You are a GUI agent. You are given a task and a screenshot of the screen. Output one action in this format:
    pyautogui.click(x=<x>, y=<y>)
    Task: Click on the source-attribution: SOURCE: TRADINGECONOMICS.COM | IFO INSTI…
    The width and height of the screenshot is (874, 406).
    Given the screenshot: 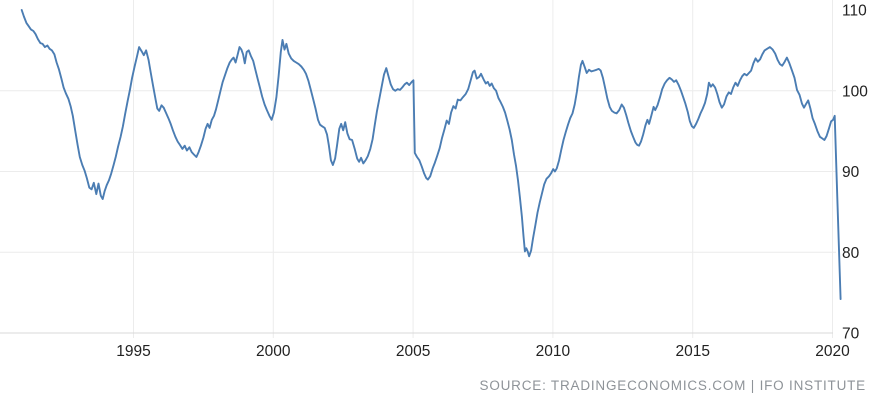 What is the action you would take?
    pyautogui.click(x=673, y=385)
    